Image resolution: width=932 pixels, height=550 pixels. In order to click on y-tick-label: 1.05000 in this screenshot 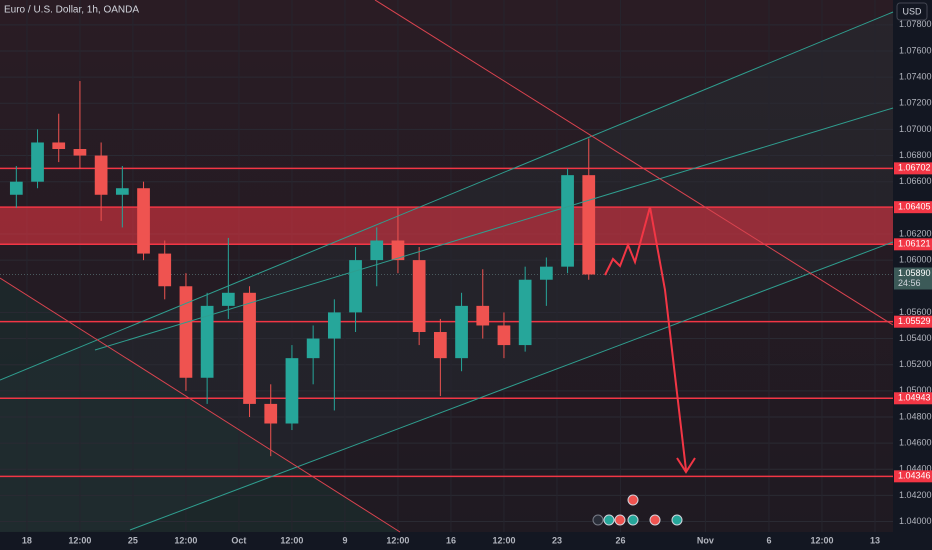, I will do `click(915, 390)`.